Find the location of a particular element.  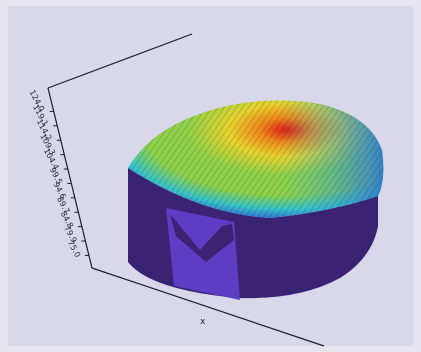

x-axis-line is located at coordinates (208, 307).